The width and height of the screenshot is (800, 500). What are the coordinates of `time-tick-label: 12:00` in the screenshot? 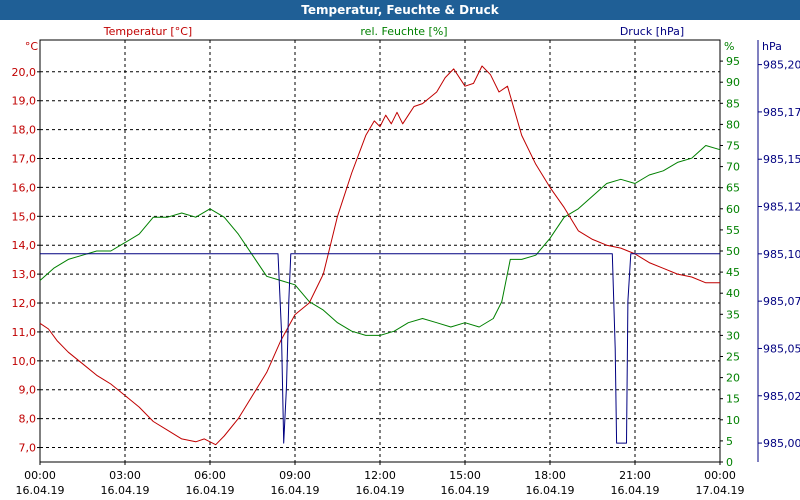 It's located at (380, 475).